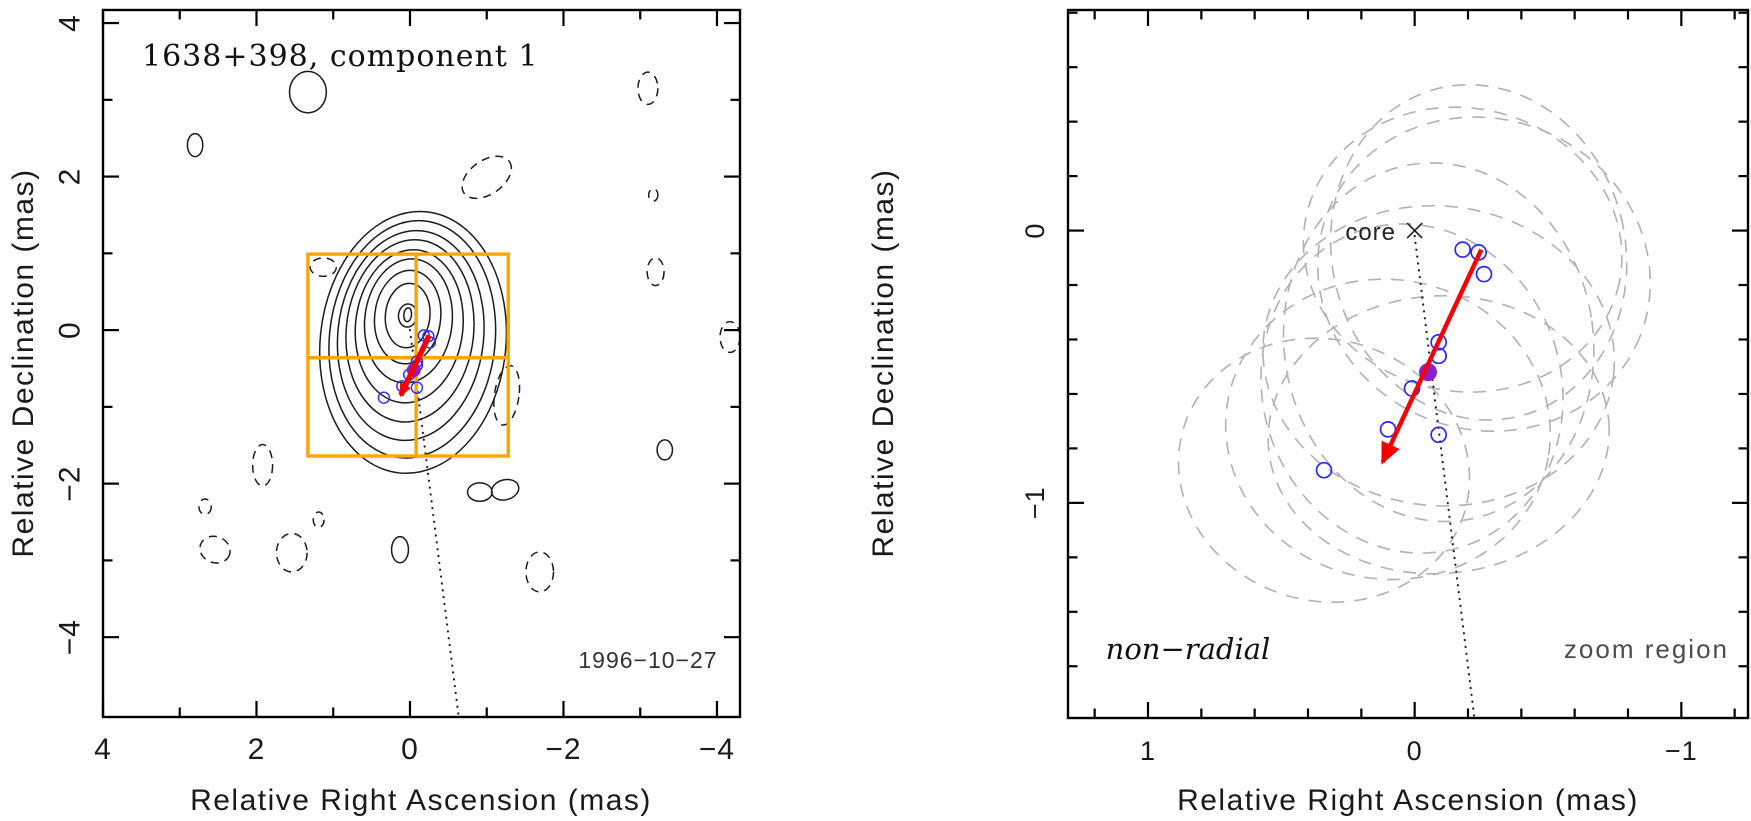  Describe the element at coordinates (1408, 800) in the screenshot. I see `right-x-axis-label: Relative Right Ascension (mas)` at that location.